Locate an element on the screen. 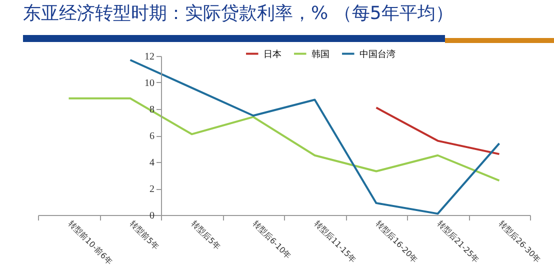 The height and width of the screenshot is (273, 554). legend-label: 中国台湾 is located at coordinates (378, 54).